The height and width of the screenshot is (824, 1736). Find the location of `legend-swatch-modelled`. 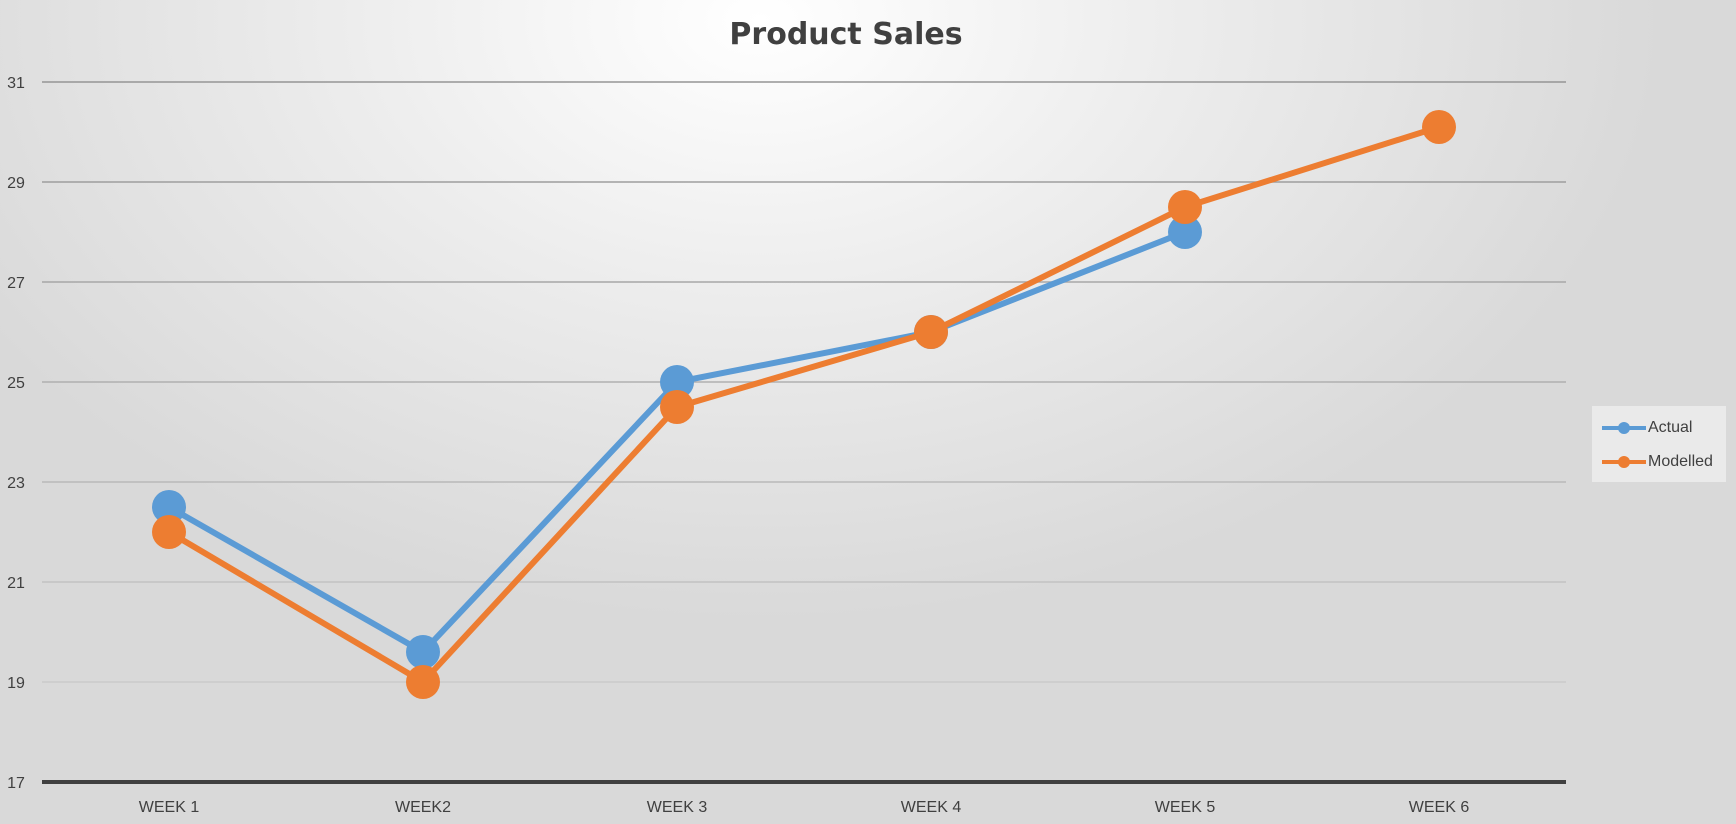

legend-swatch-modelled is located at coordinates (1624, 462).